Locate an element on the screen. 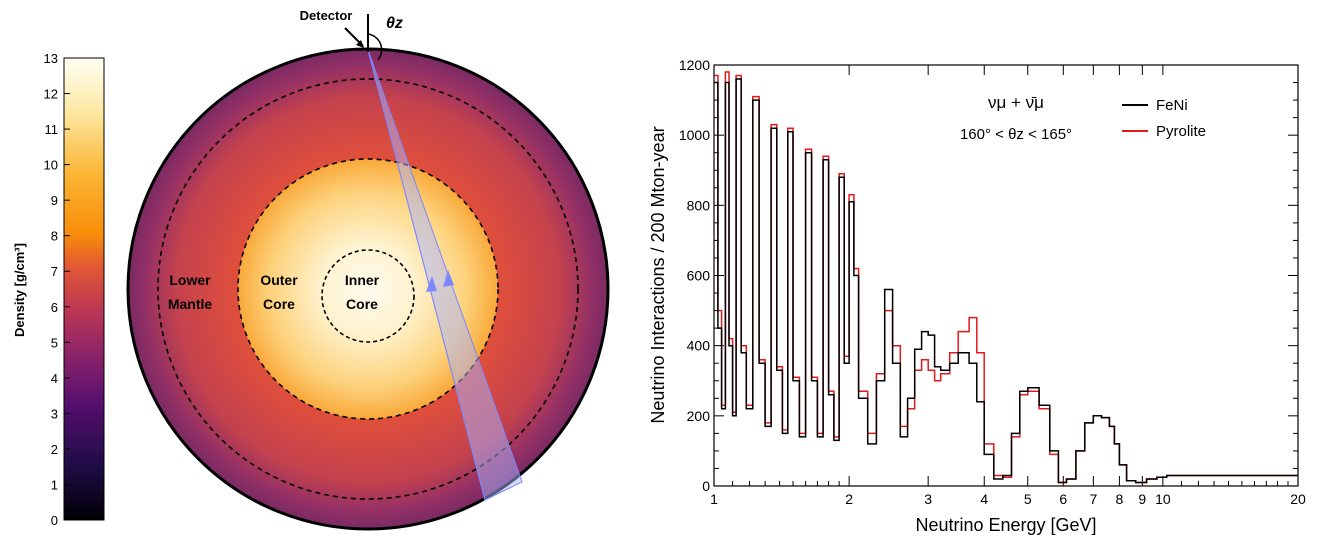  colorbar-tick-label: 3 is located at coordinates (54, 413).